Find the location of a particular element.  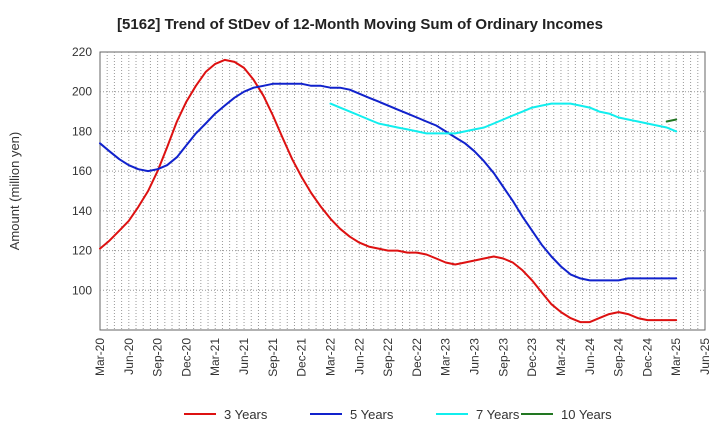

x-tick-label: Dec-22 is located at coordinates (417, 357).